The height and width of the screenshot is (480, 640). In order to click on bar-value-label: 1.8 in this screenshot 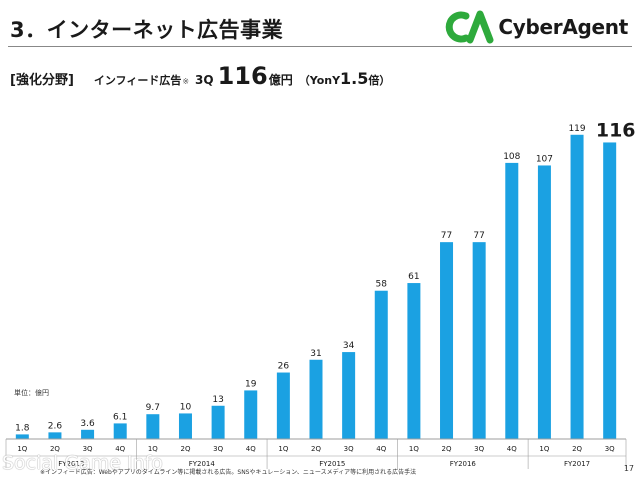, I will do `click(22, 428)`.